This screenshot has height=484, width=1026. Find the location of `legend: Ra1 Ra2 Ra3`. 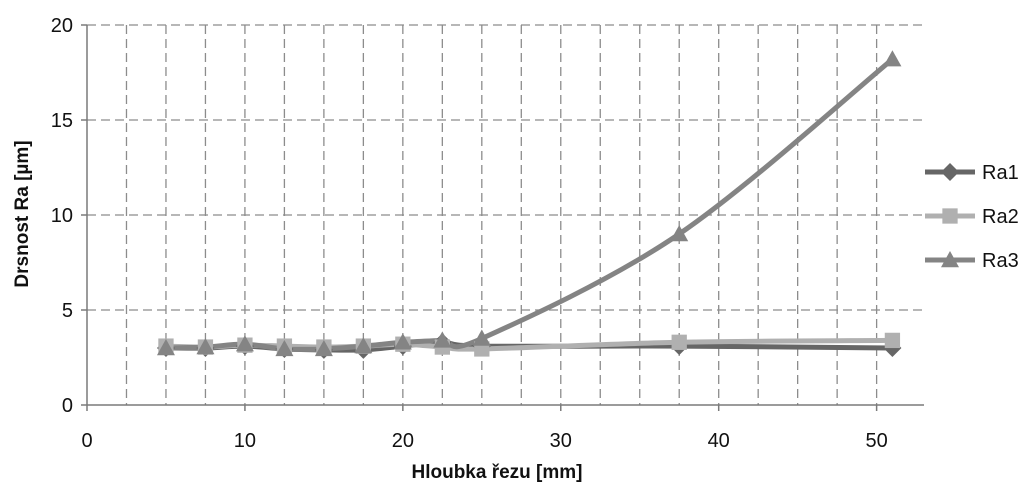

legend: Ra1 Ra2 Ra3 is located at coordinates (972, 217).